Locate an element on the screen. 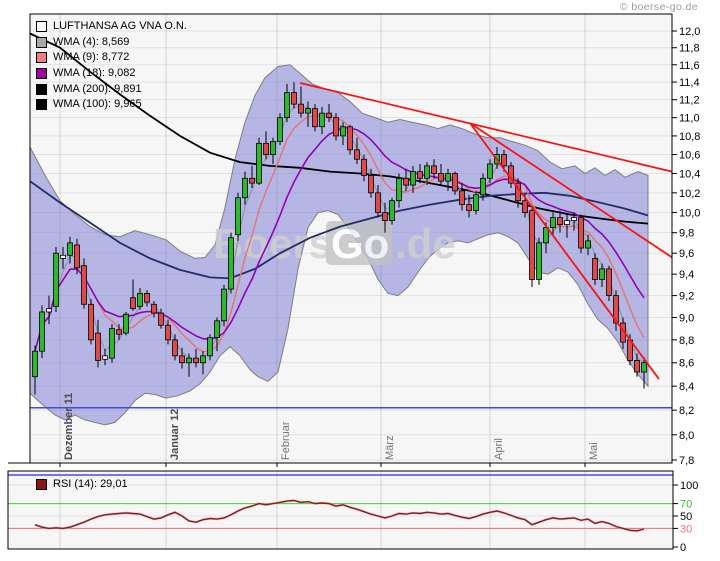 This screenshot has height=561, width=720. svg-text: 11,2 is located at coordinates (689, 101).